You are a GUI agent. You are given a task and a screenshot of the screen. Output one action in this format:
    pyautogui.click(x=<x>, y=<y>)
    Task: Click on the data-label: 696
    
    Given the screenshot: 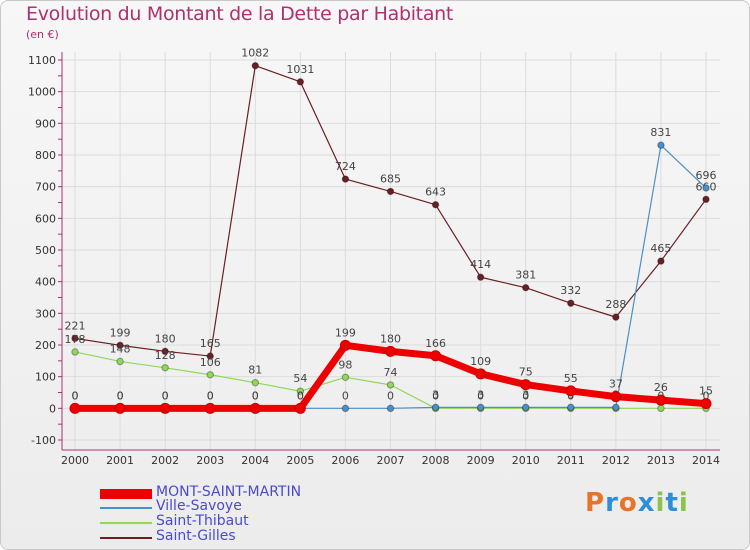 What is the action you would take?
    pyautogui.click(x=706, y=175)
    